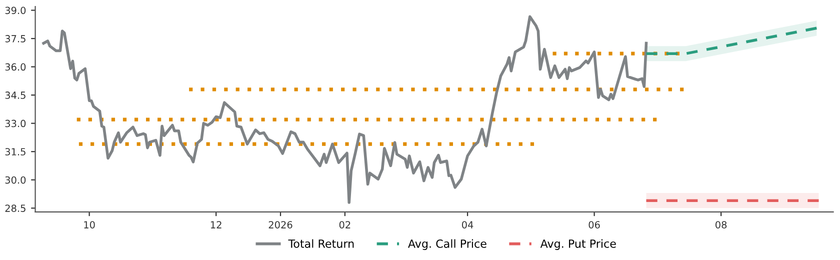 The height and width of the screenshot is (260, 840). Describe the element at coordinates (280, 224) in the screenshot. I see `x-tick-label: 2026` at that location.